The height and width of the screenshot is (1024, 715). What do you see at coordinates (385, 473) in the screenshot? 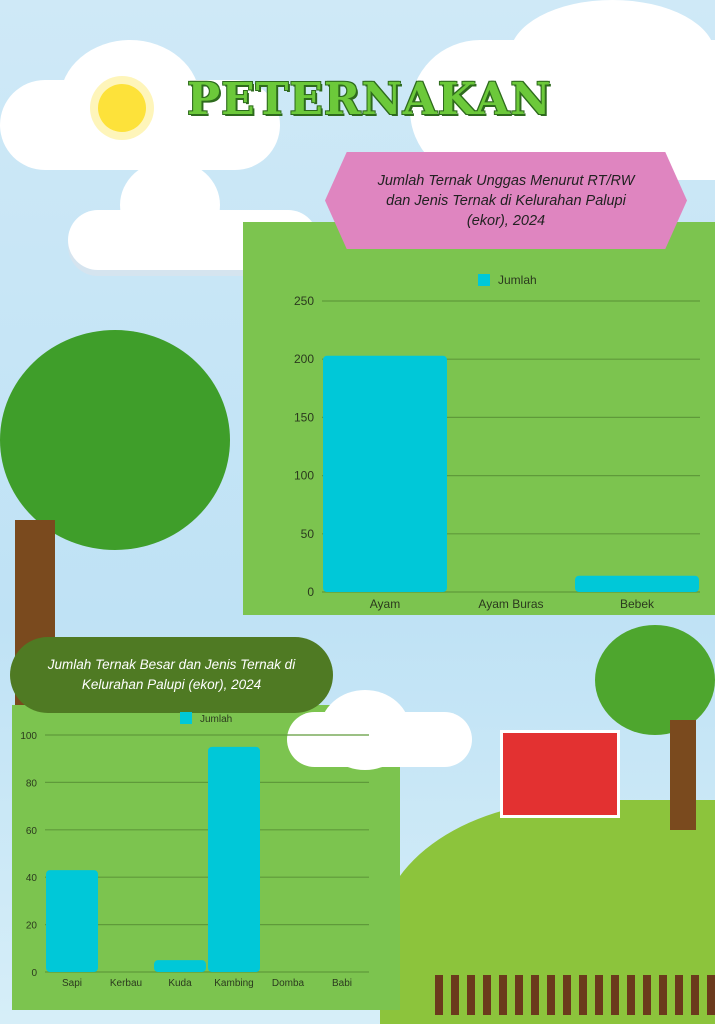
I see `bar-ayam` at bounding box center [385, 473].